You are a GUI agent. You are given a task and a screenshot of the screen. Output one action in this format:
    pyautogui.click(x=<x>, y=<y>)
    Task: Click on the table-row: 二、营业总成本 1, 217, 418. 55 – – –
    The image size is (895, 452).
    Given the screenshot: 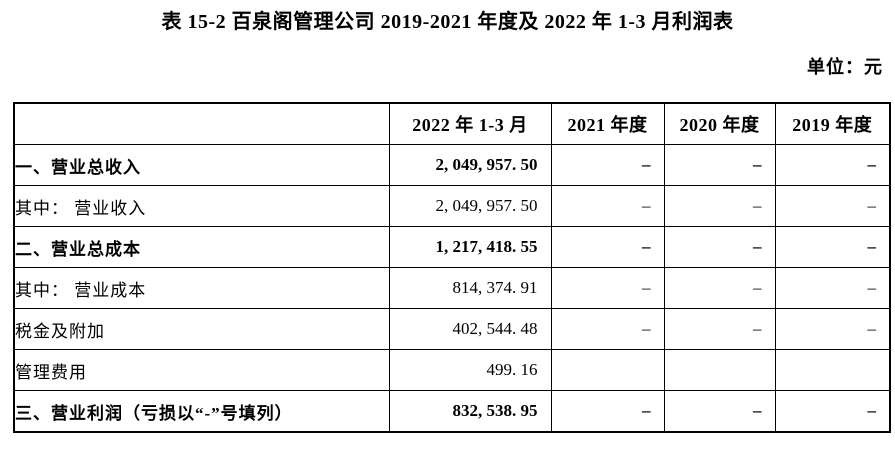 What is the action you would take?
    pyautogui.click(x=452, y=247)
    